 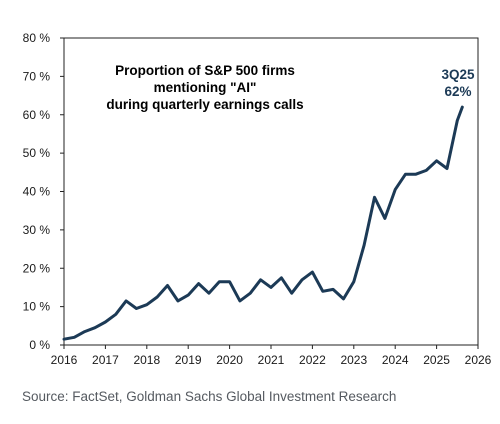 I want to click on x-tick-label: 2026, so click(x=478, y=360).